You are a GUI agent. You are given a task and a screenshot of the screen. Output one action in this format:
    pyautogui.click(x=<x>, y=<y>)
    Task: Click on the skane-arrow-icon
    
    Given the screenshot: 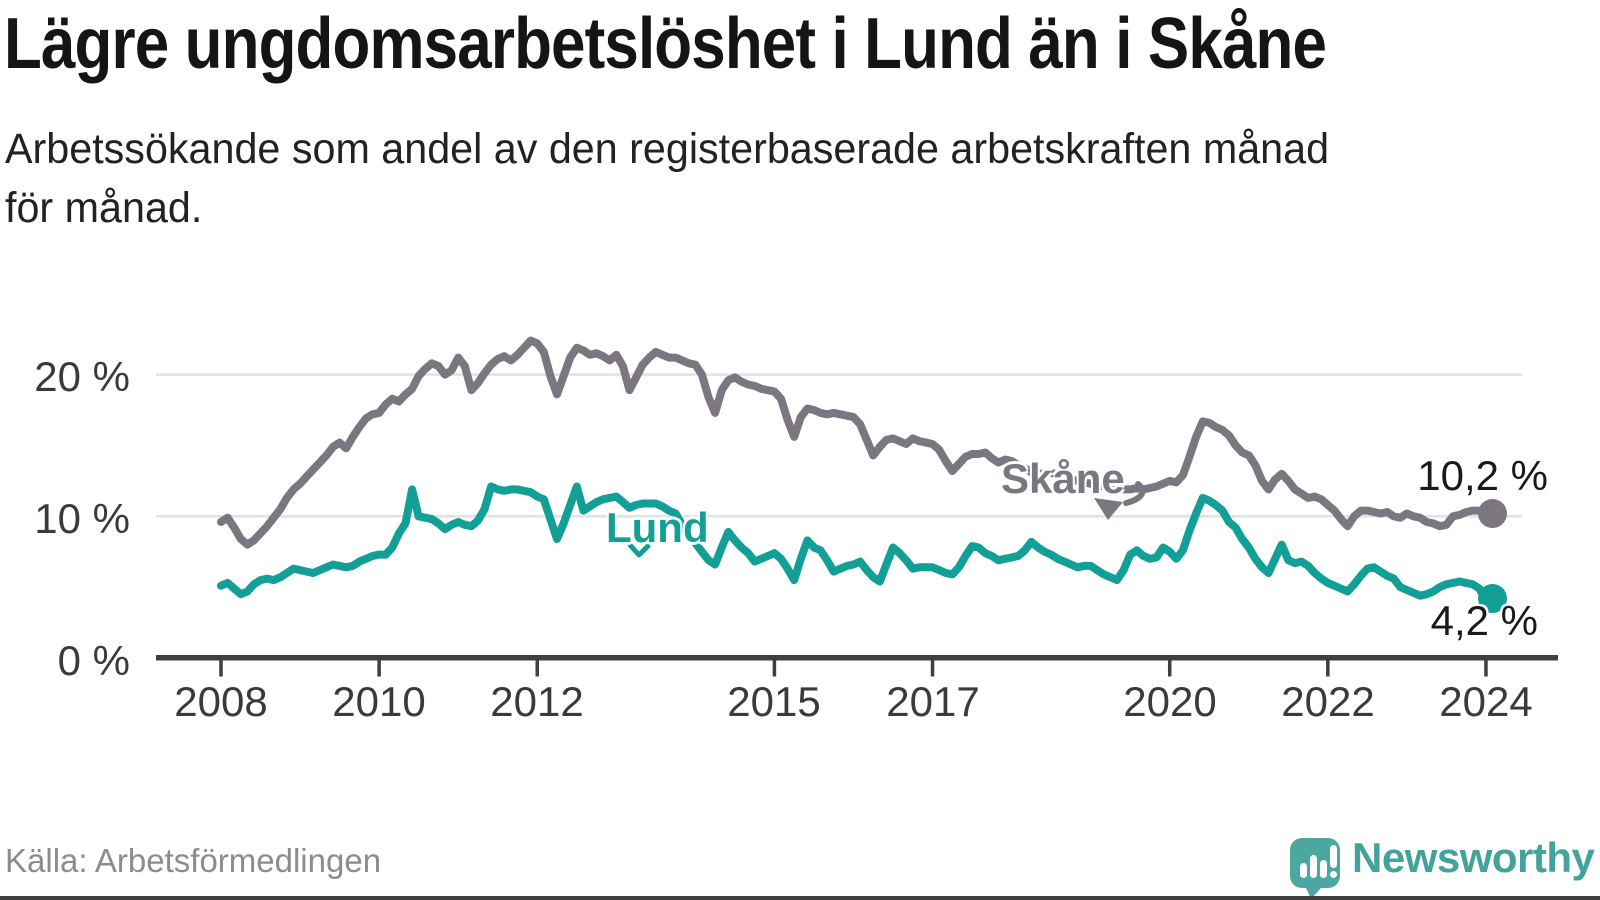 What is the action you would take?
    pyautogui.click(x=1120, y=500)
    